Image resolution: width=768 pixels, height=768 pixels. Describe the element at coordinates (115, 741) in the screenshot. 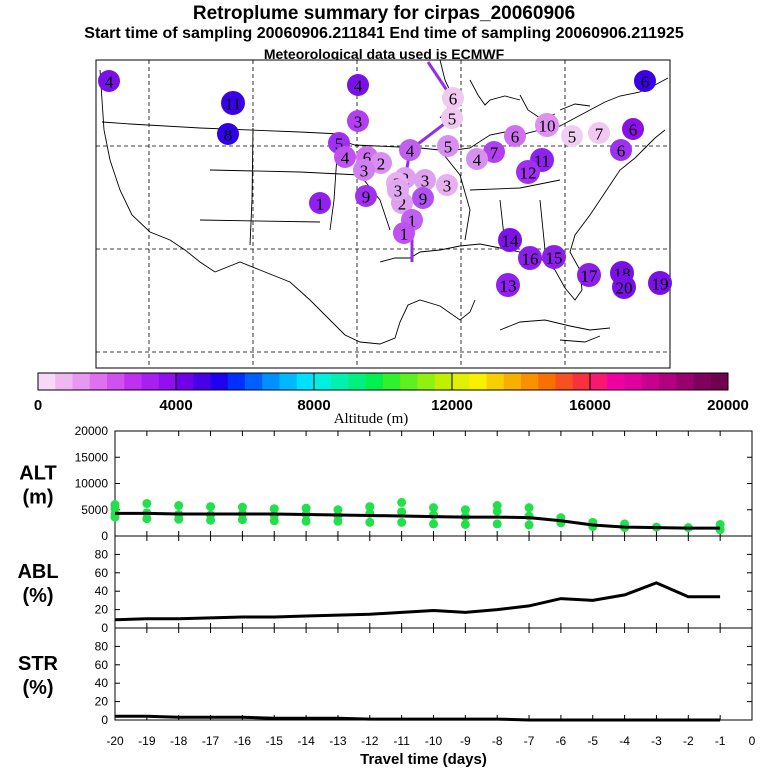

I see `x-tick-label: -20` at that location.